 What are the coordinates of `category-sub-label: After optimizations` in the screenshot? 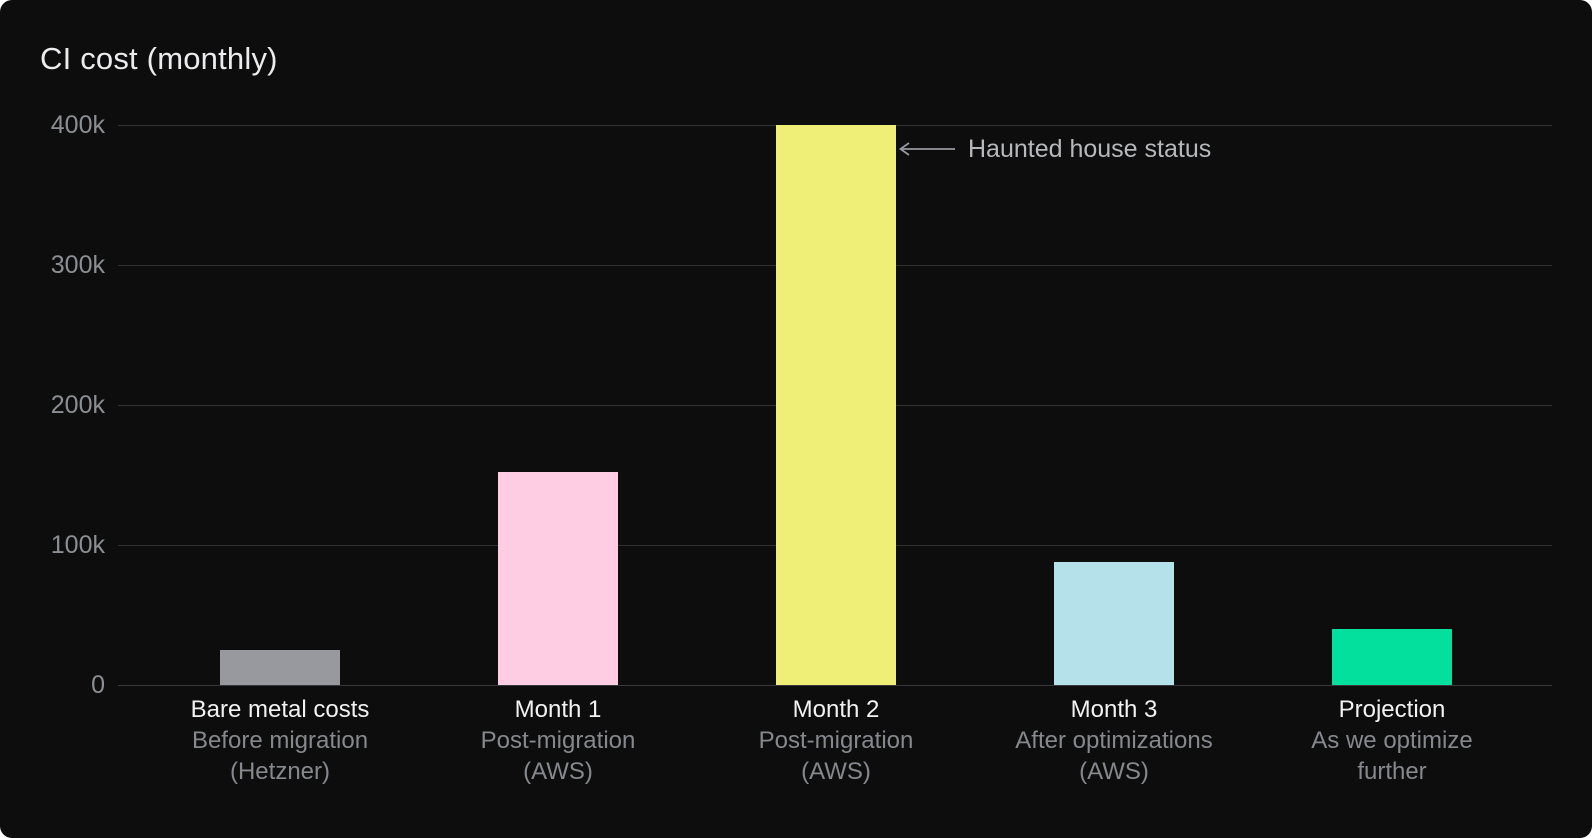 It's located at (1114, 740).